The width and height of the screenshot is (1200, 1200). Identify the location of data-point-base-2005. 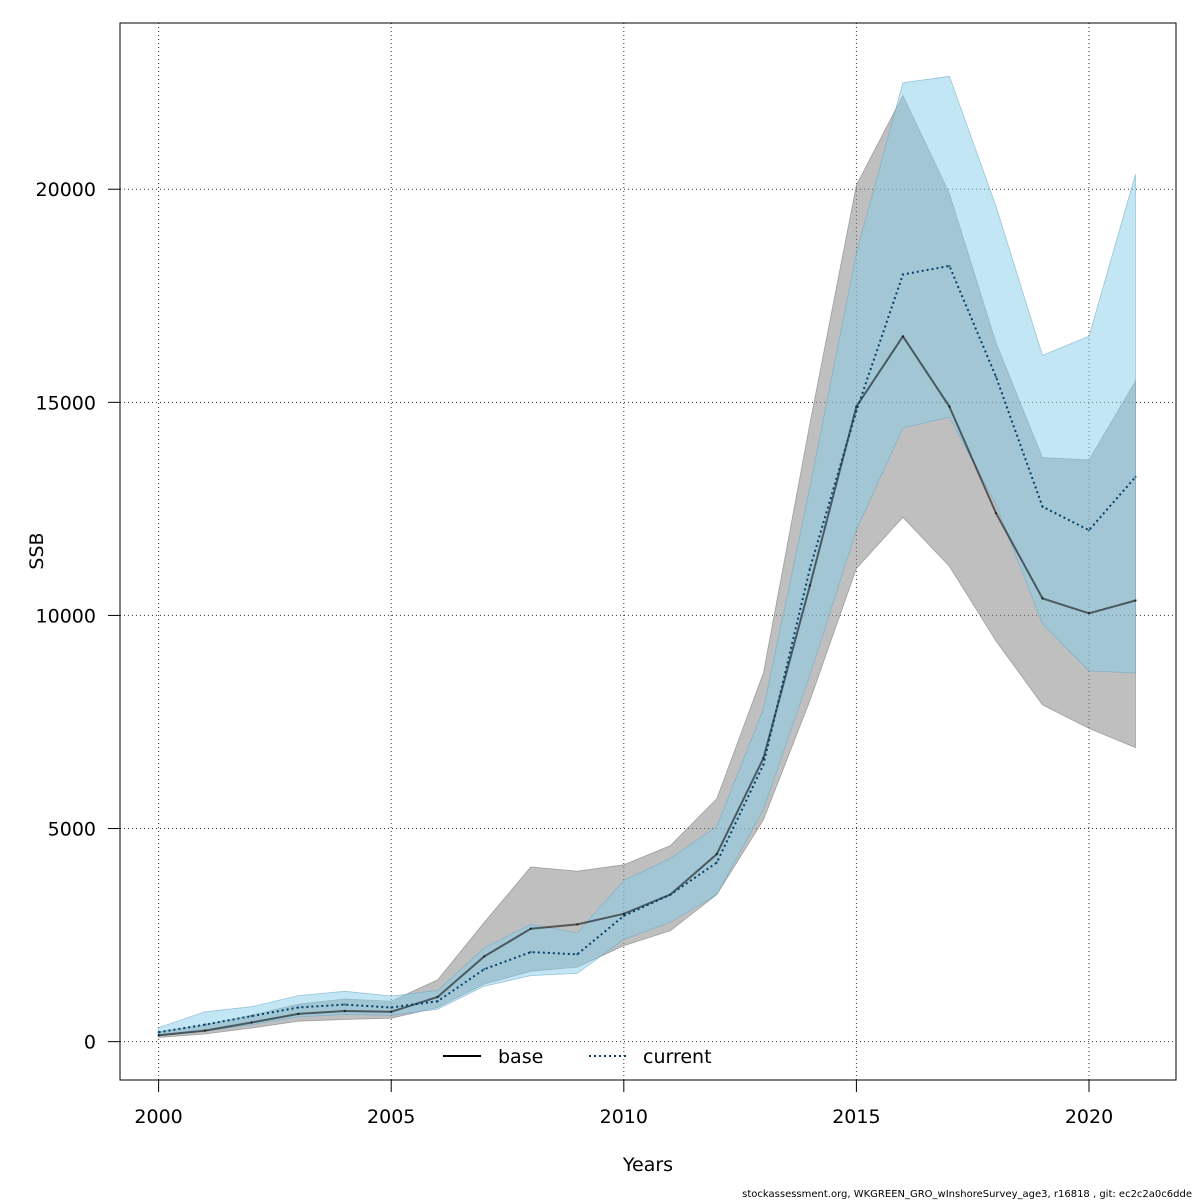
(391, 1012).